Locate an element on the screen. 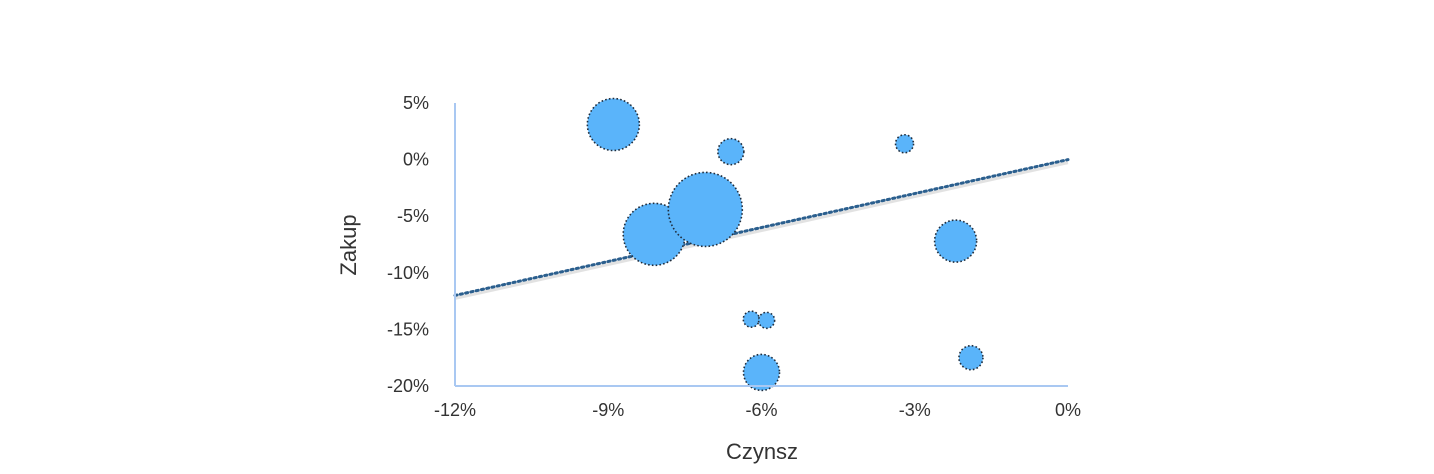  y-axis-title: Zakup is located at coordinates (348, 244).